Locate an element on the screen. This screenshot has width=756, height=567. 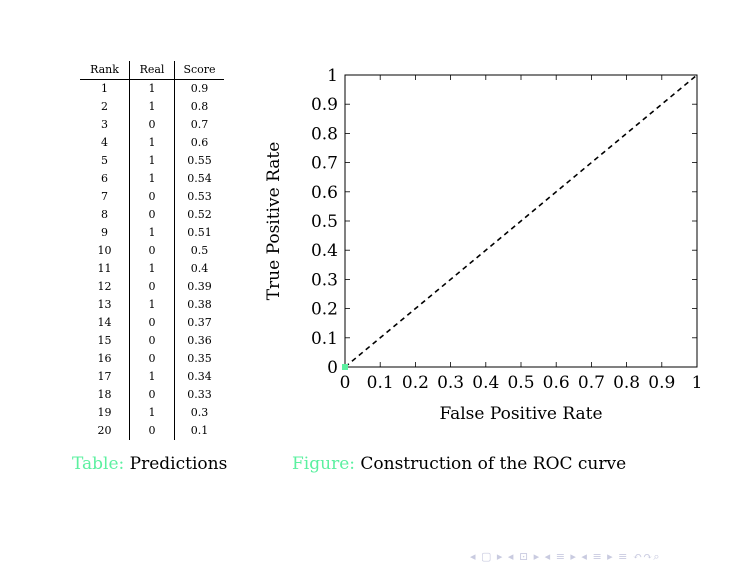
cell-score: 0.6 is located at coordinates (199, 142).